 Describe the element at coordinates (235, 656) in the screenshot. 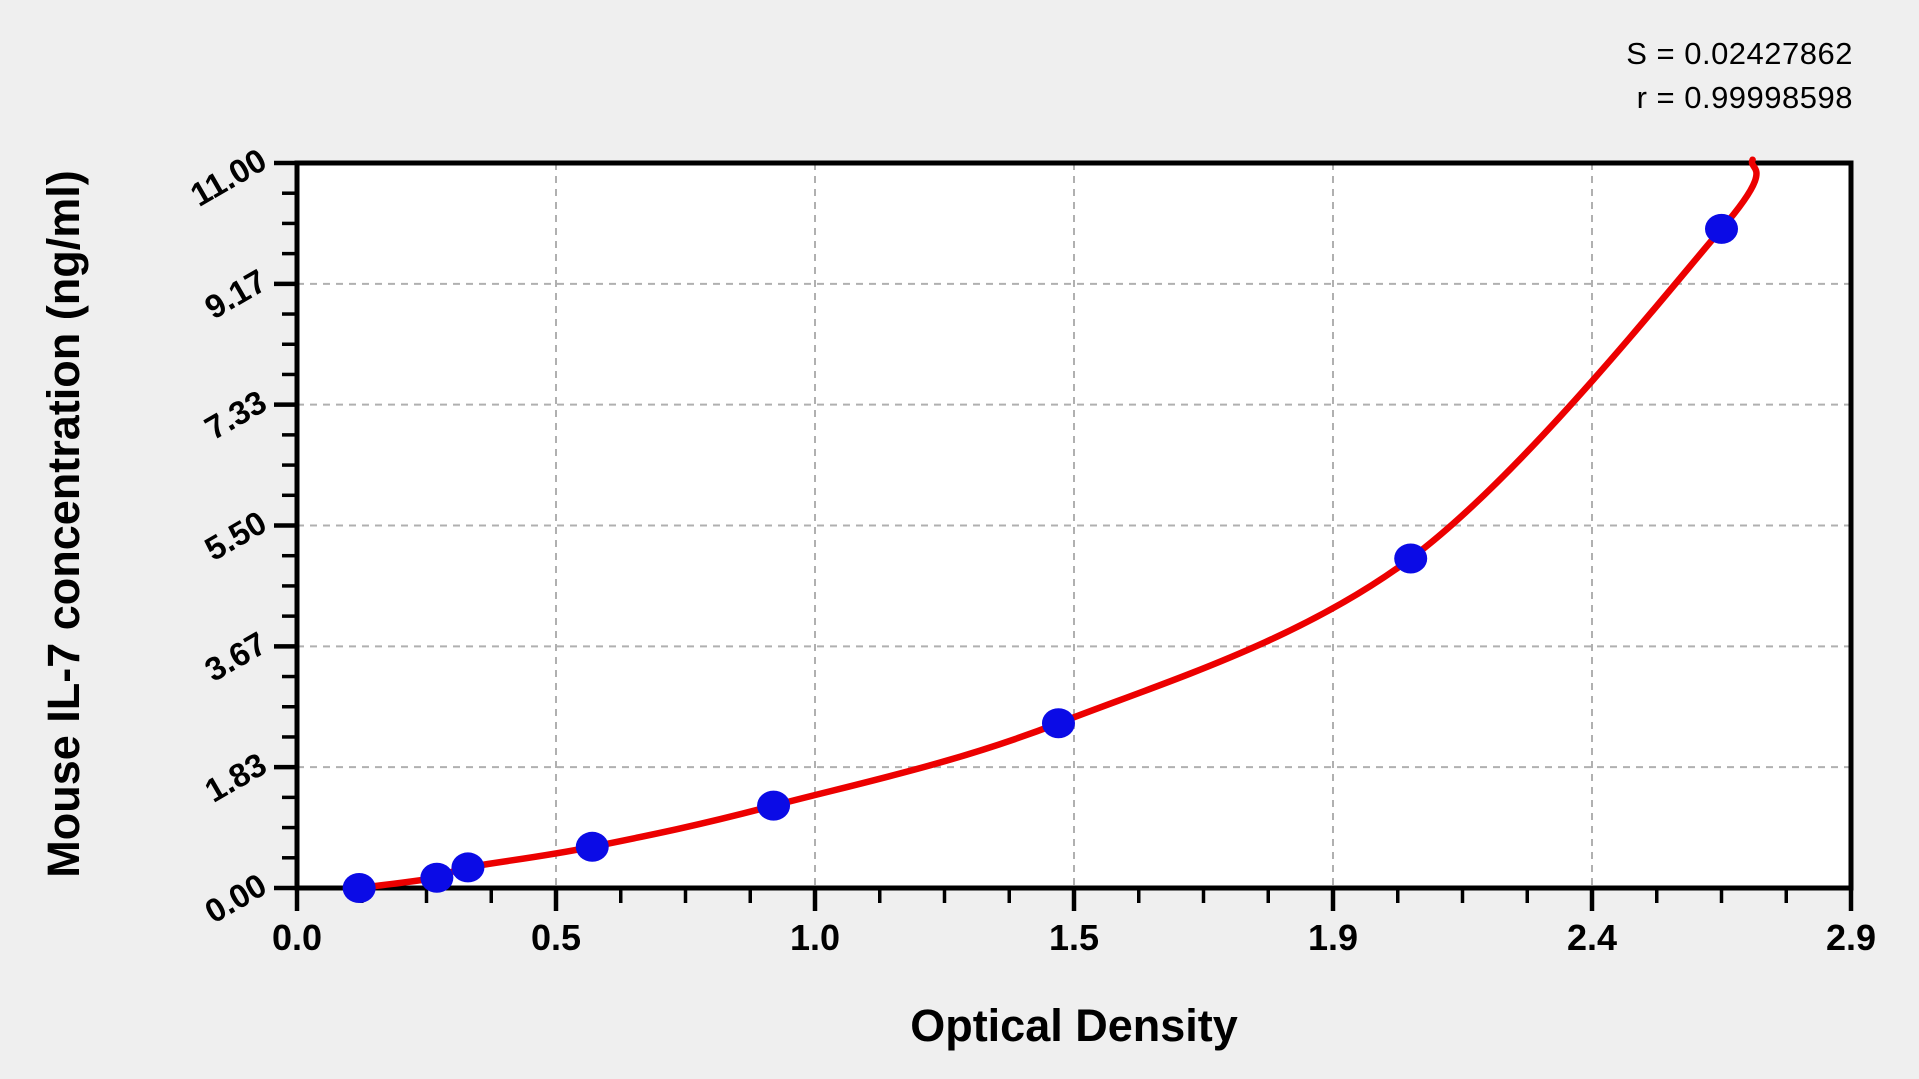

I see `y-tick-label: 3.67` at that location.